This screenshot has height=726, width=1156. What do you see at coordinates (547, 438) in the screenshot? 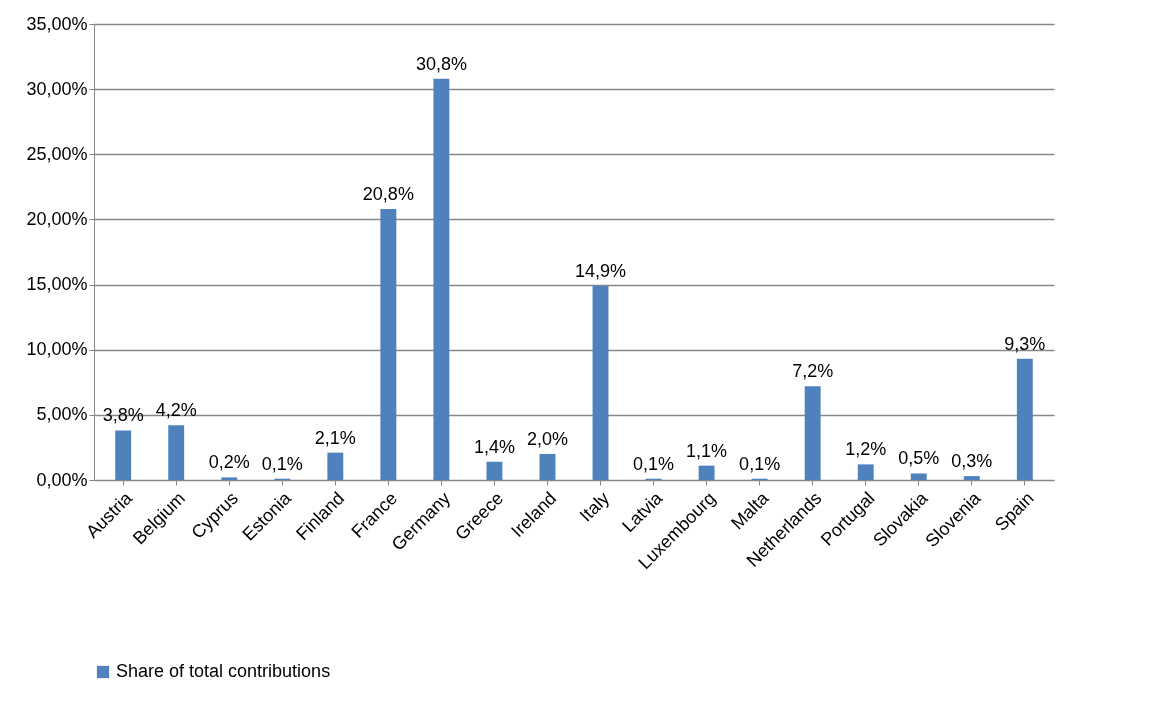
I see `data-label: 2,0%` at bounding box center [547, 438].